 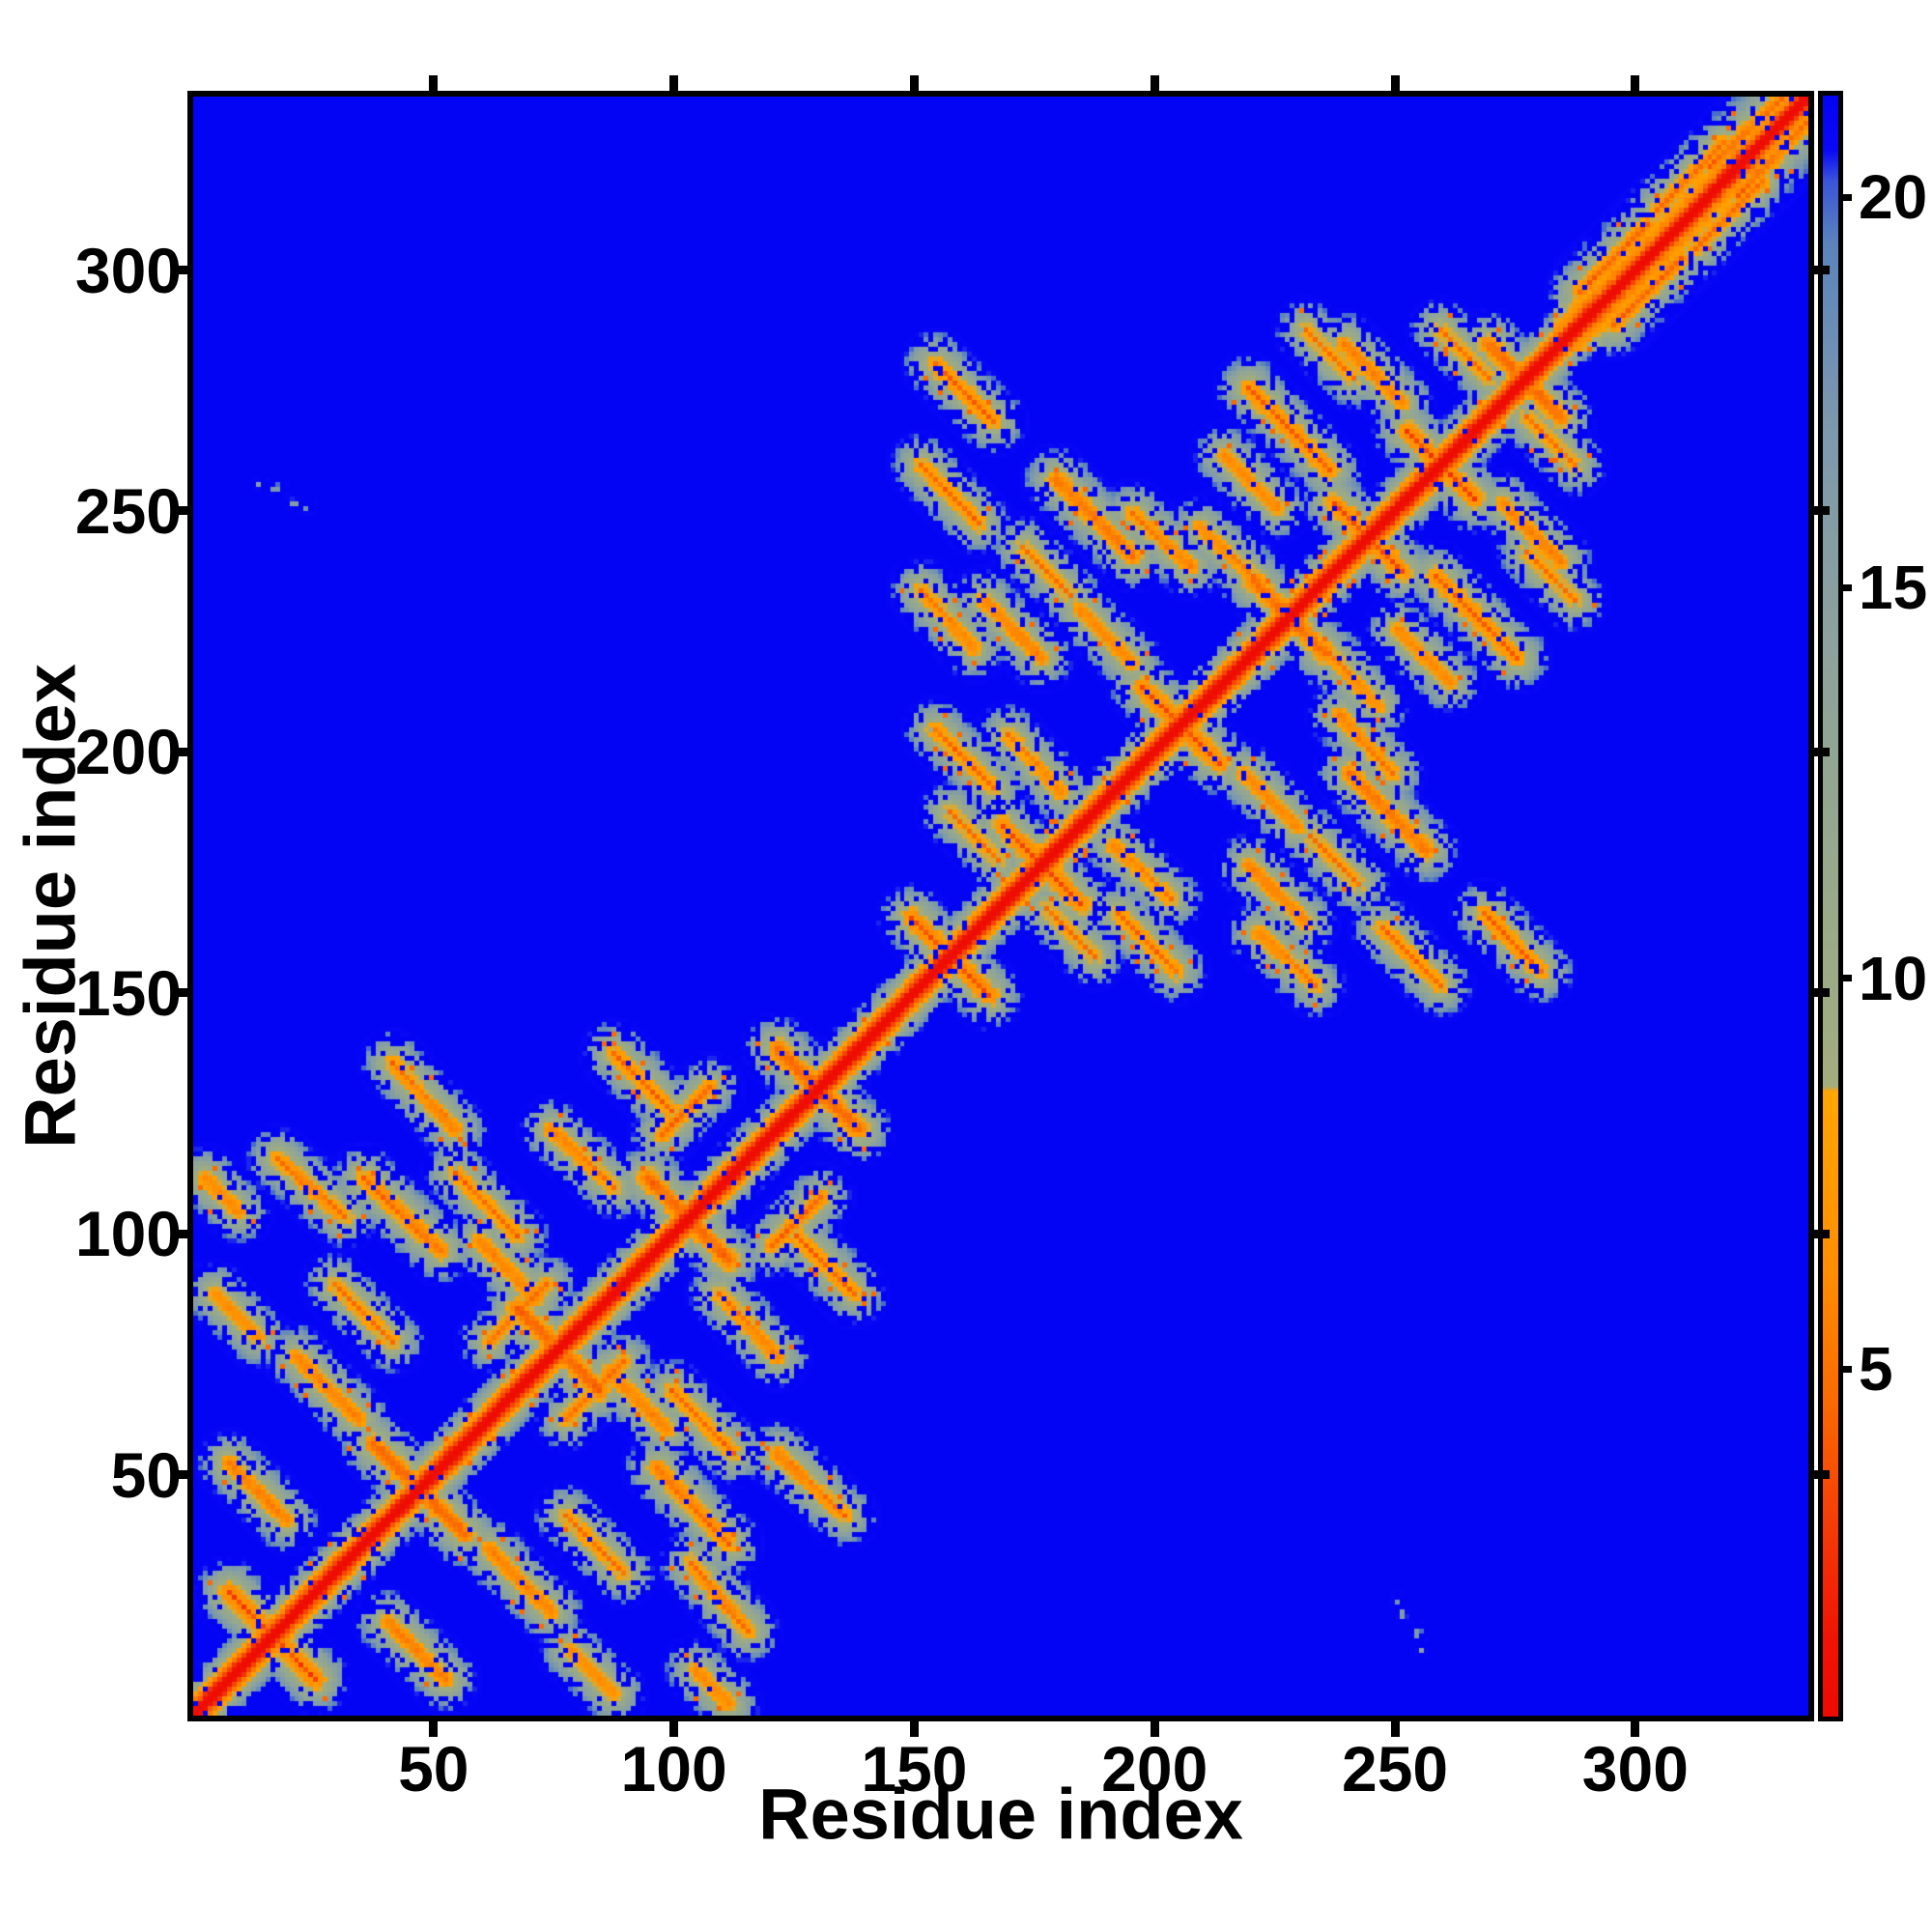 I want to click on y-tick-label: 50, so click(x=146, y=1474).